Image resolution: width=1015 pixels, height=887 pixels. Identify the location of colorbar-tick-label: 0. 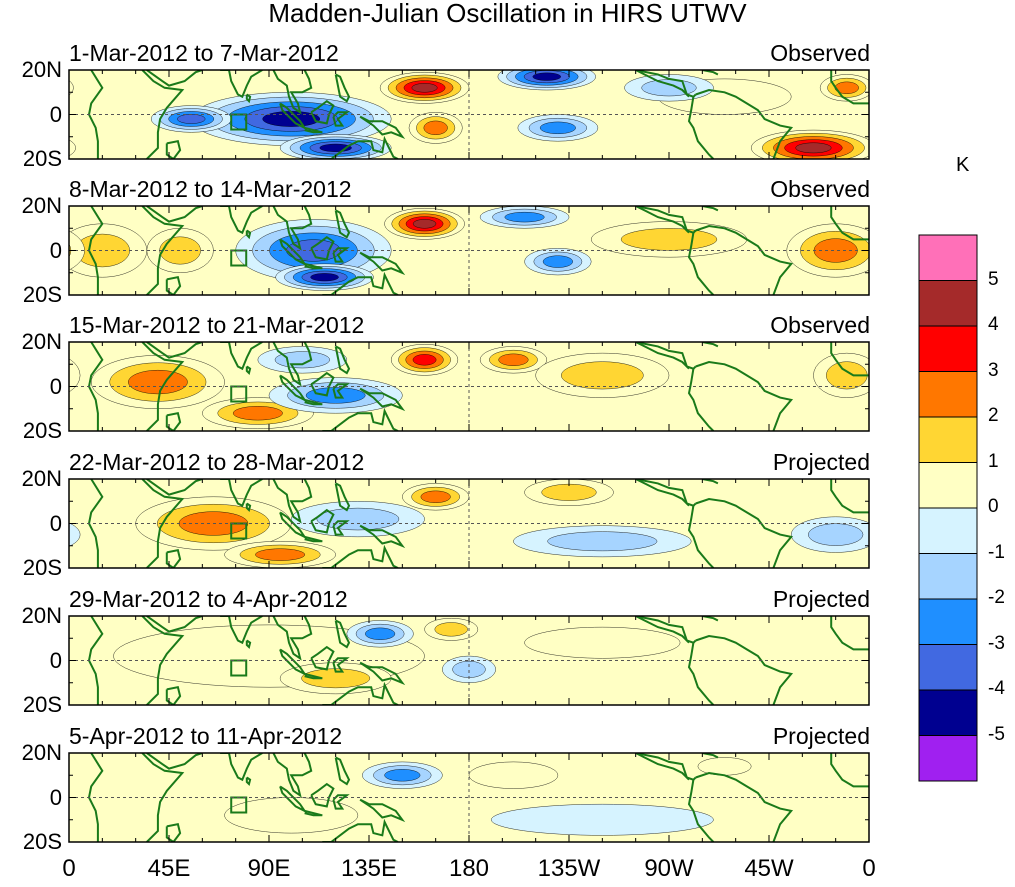
(993, 506).